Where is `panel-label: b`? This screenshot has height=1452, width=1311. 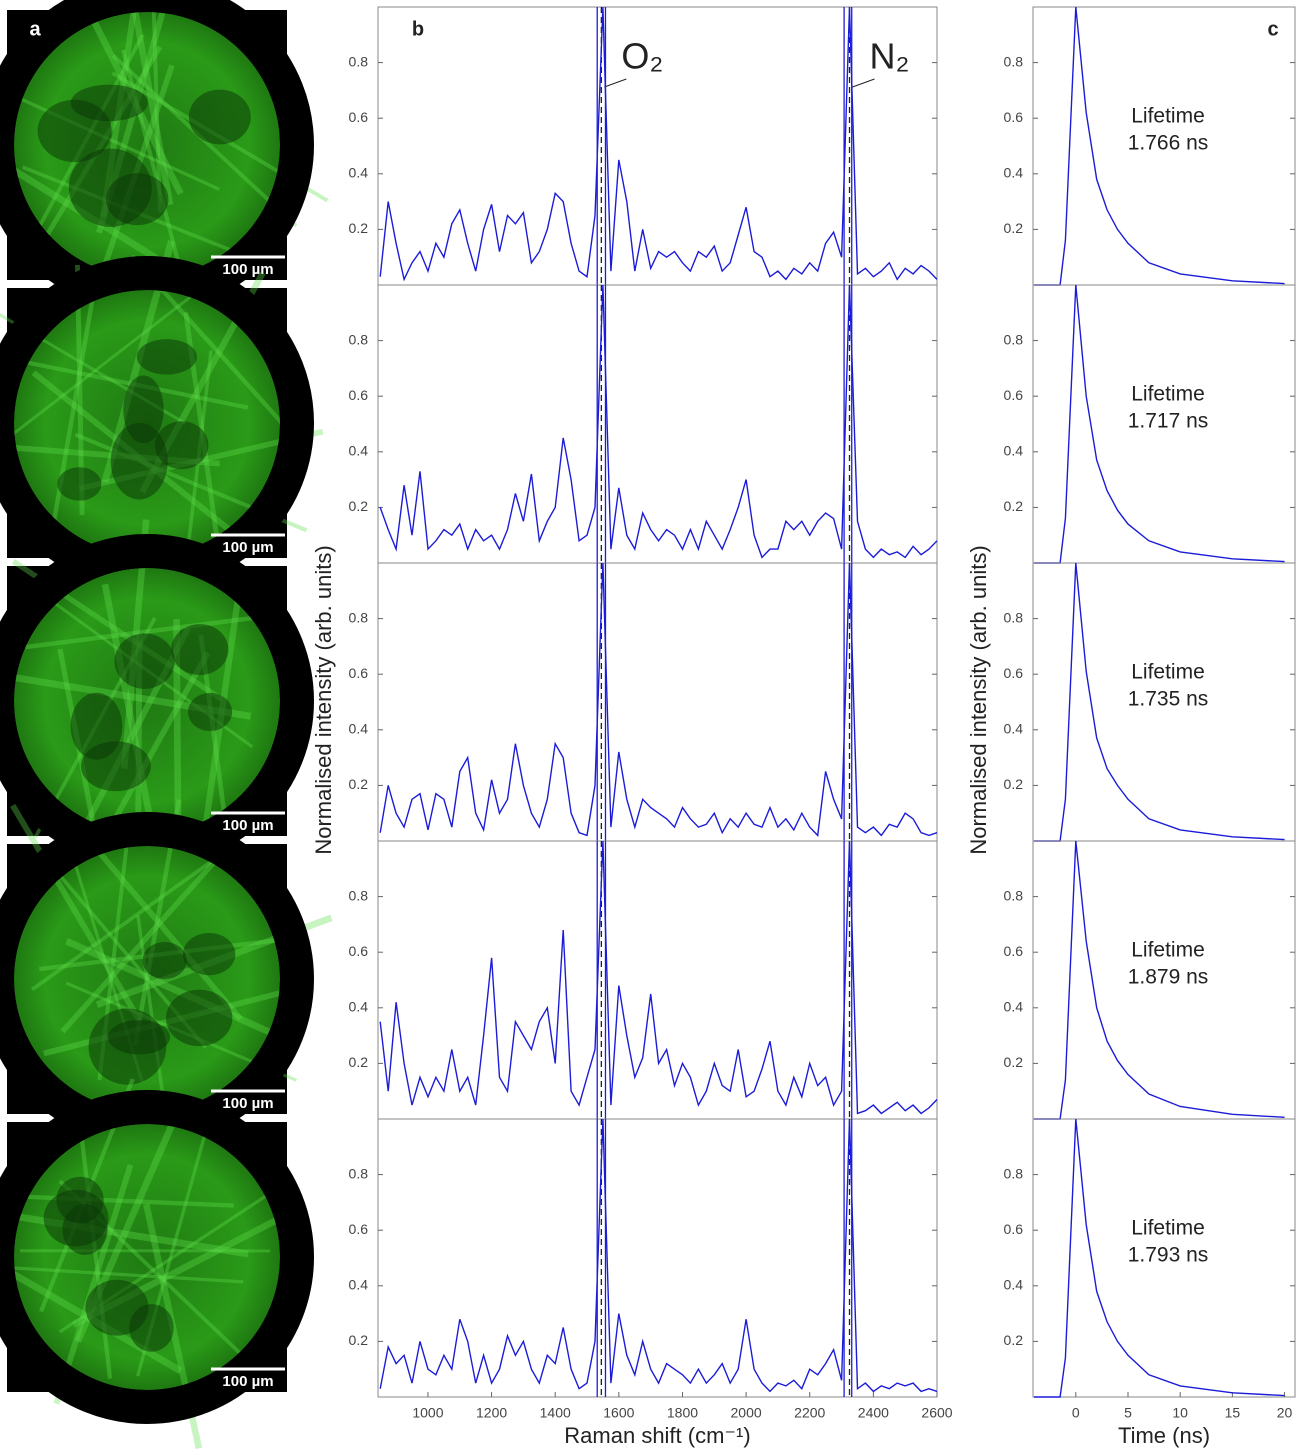 panel-label: b is located at coordinates (418, 29).